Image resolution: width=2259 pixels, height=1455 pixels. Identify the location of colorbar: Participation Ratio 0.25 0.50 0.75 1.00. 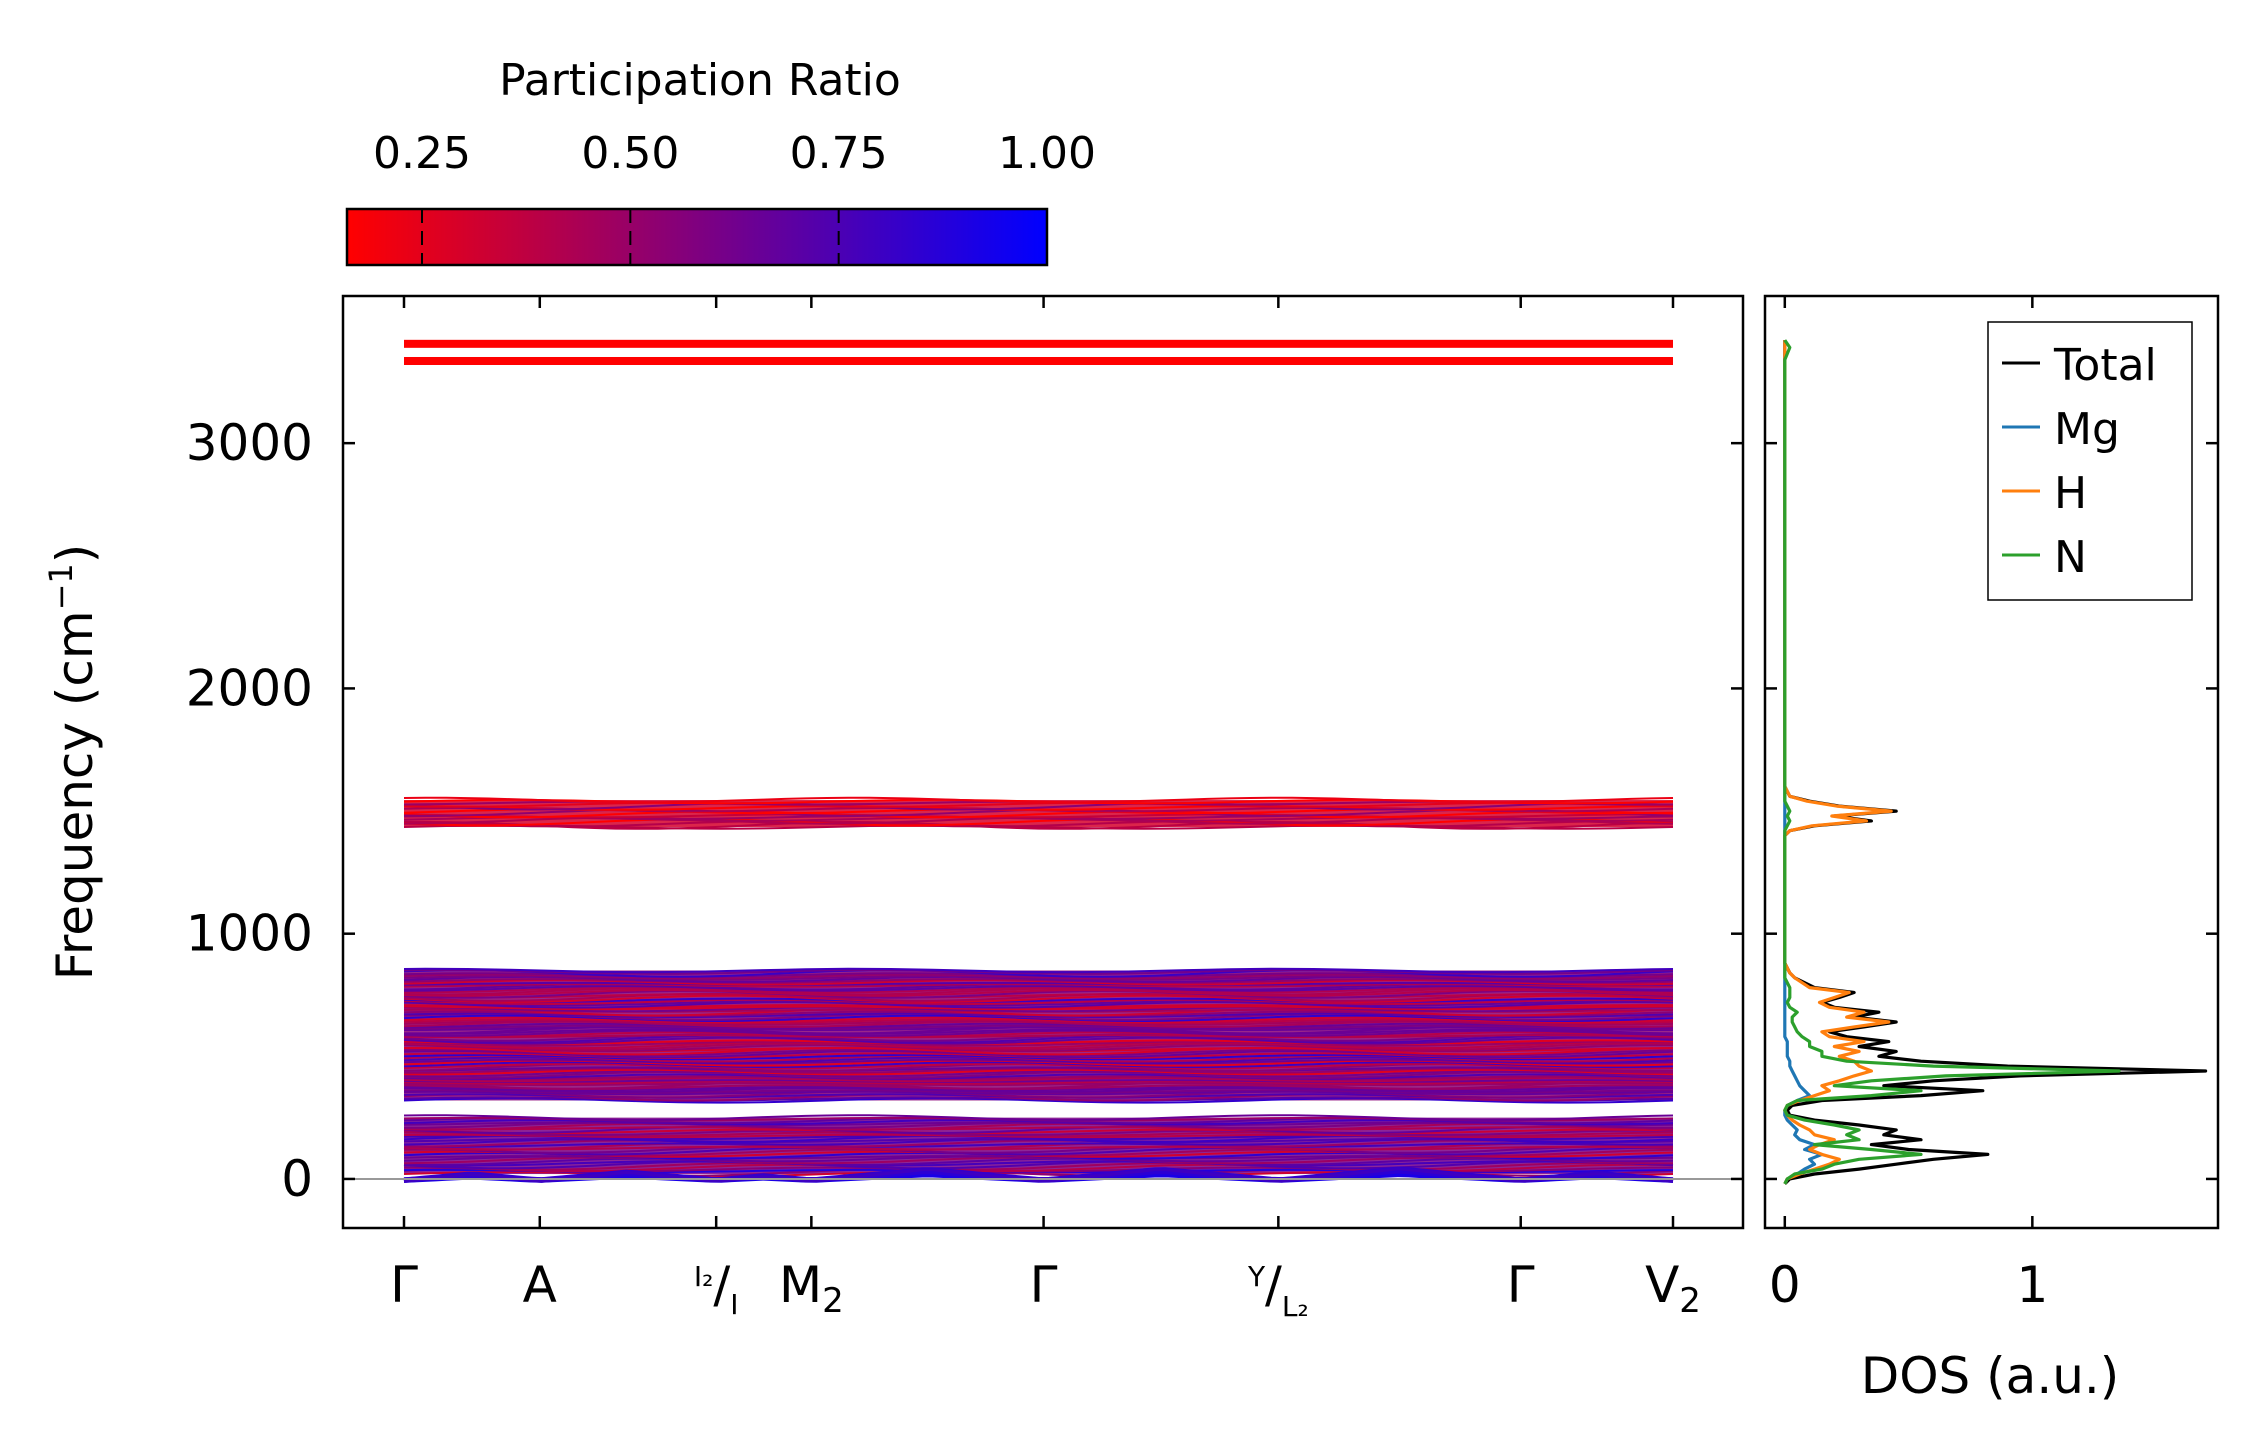
(720, 161).